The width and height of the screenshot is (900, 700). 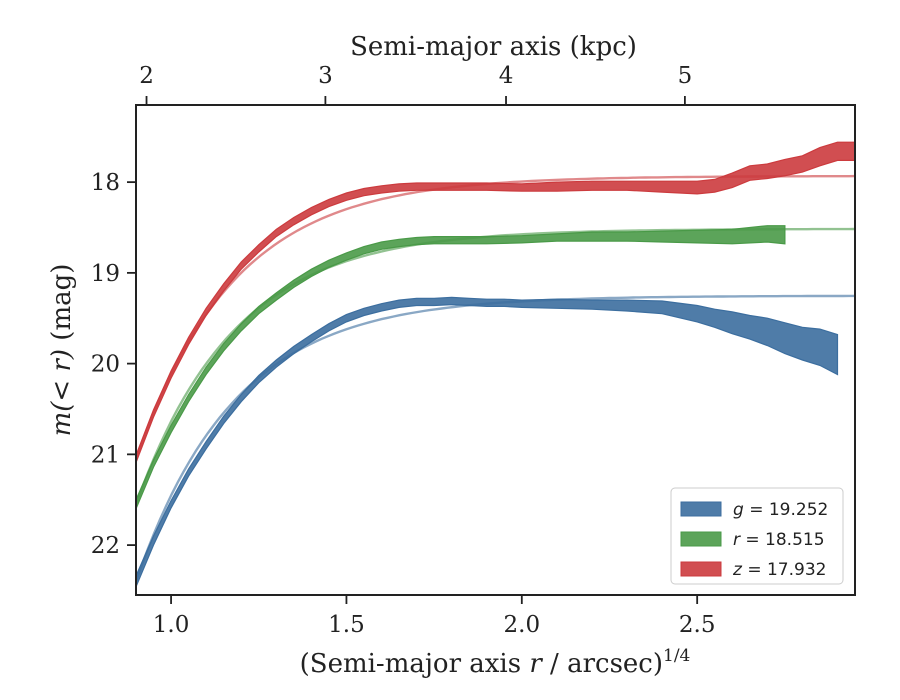 What do you see at coordinates (105, 546) in the screenshot?
I see `y-tick-label: 22` at bounding box center [105, 546].